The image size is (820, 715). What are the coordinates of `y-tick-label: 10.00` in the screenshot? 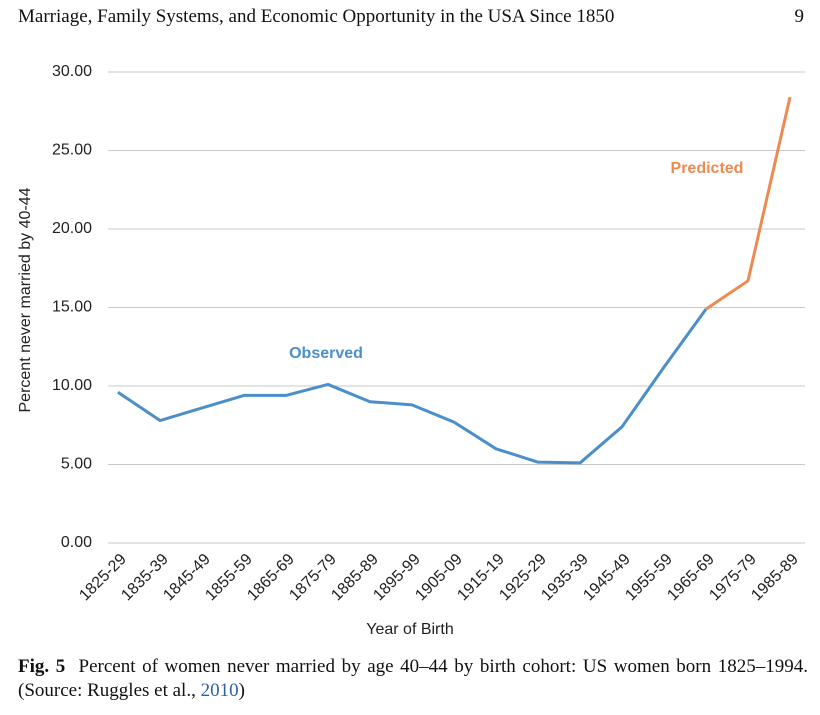 It's located at (72, 385).